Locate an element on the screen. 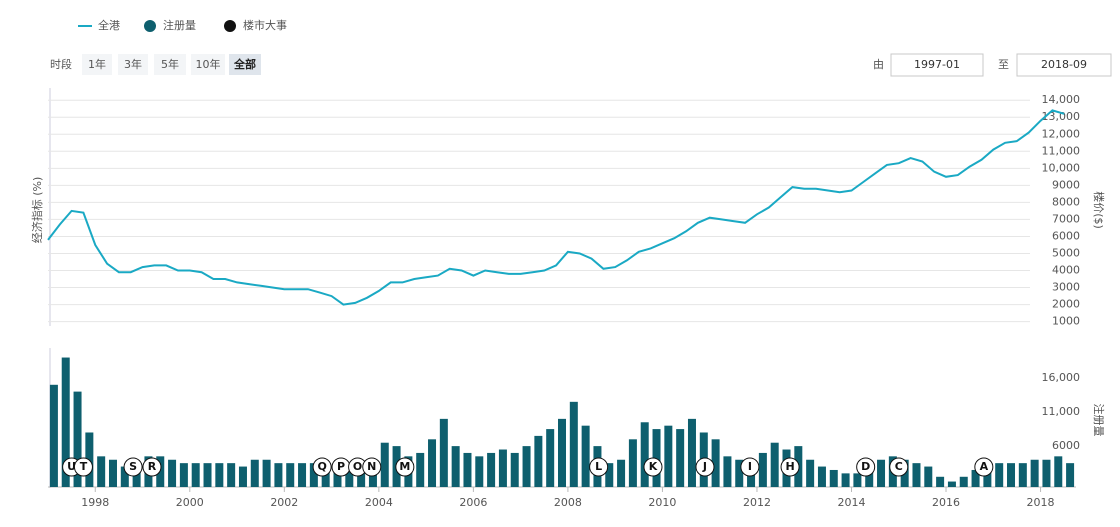  x-tick-label: 2012 is located at coordinates (757, 502).